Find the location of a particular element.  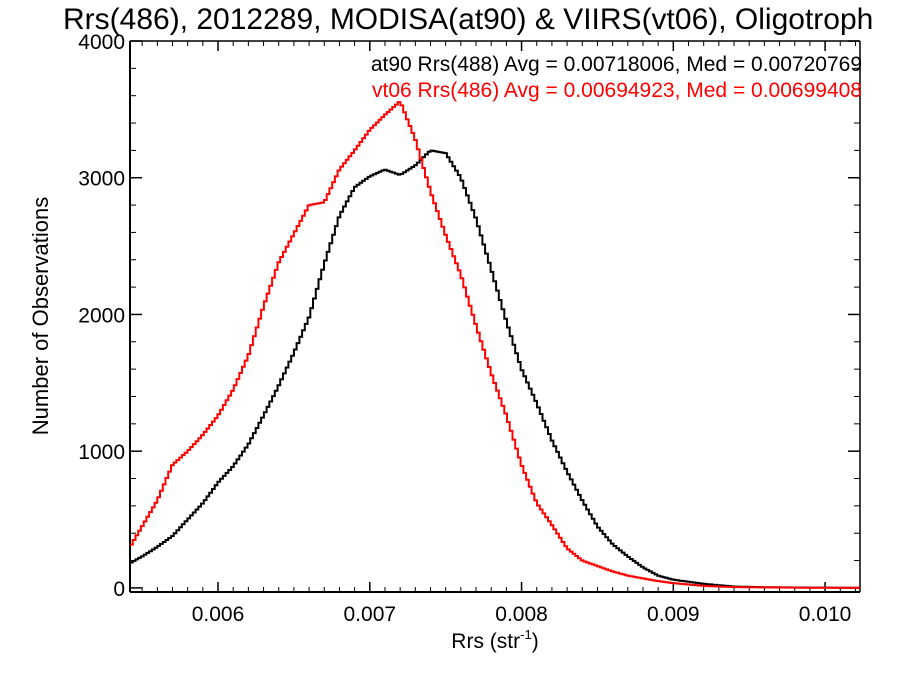

x-axis-label-main: Rrs (str is located at coordinates (485, 641).